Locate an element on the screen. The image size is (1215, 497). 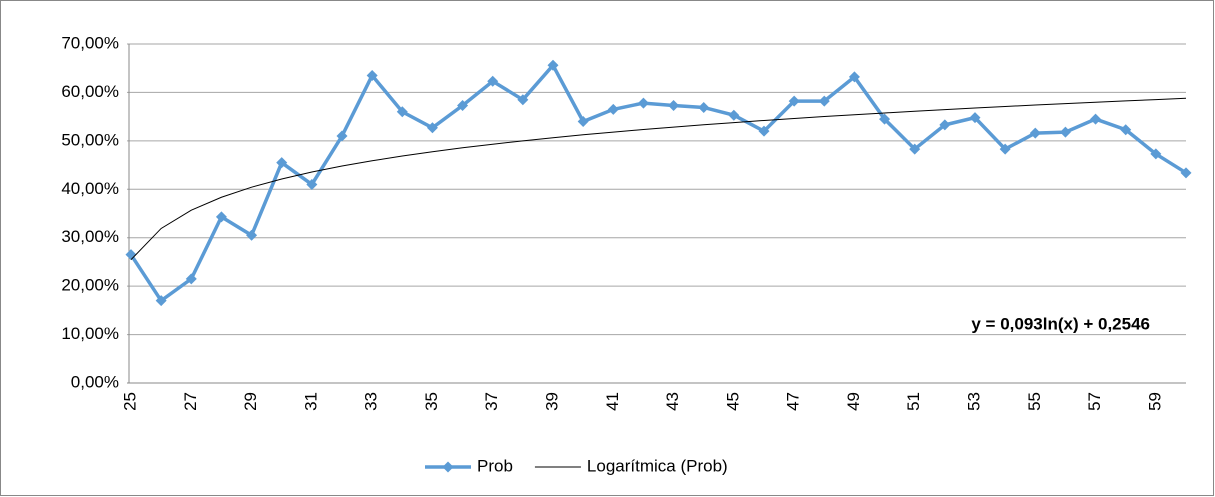
y-tick-label: 20,00% is located at coordinates (90, 285).